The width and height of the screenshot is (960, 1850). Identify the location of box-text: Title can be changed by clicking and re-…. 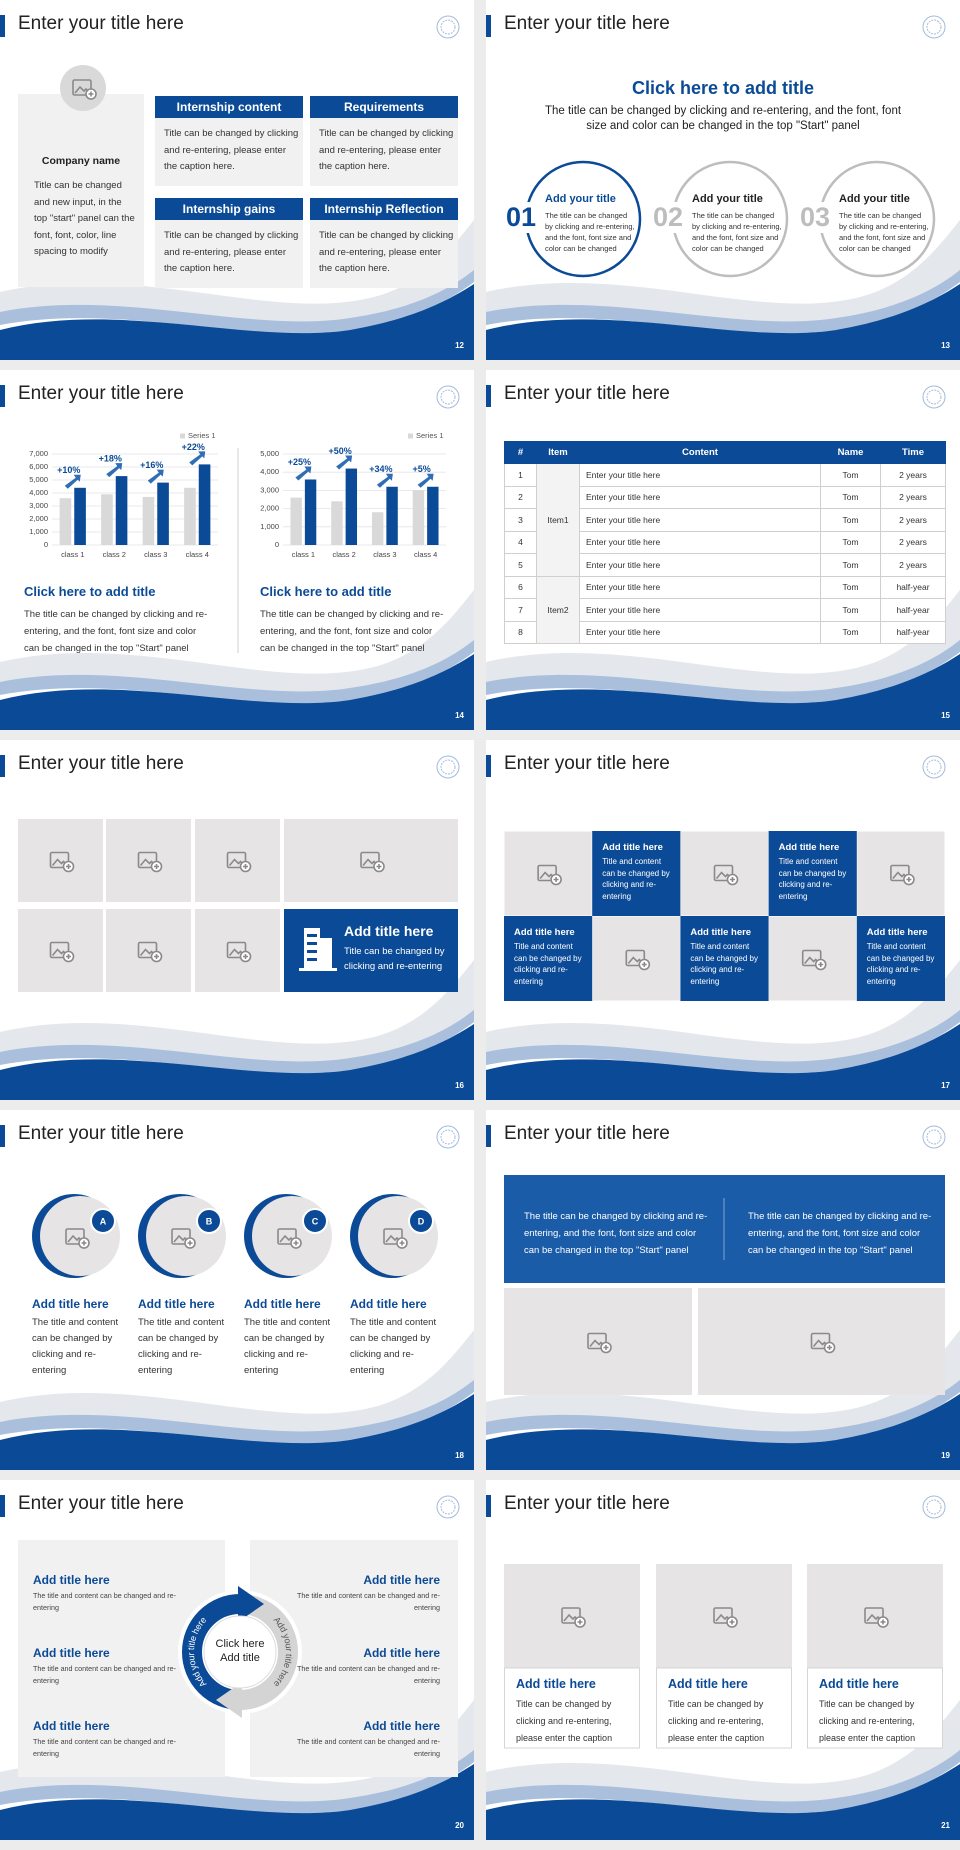
(231, 252).